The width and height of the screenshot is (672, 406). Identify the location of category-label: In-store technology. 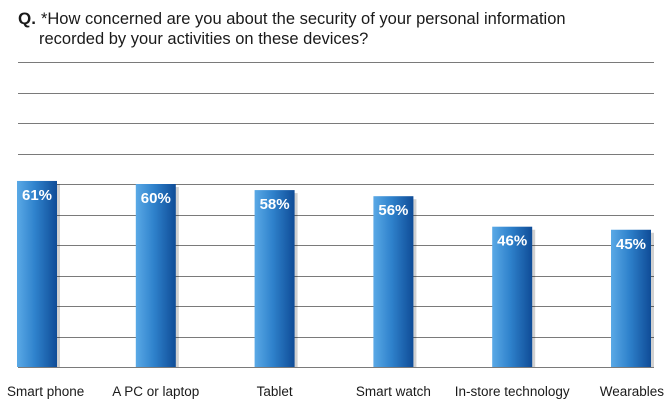
(512, 391).